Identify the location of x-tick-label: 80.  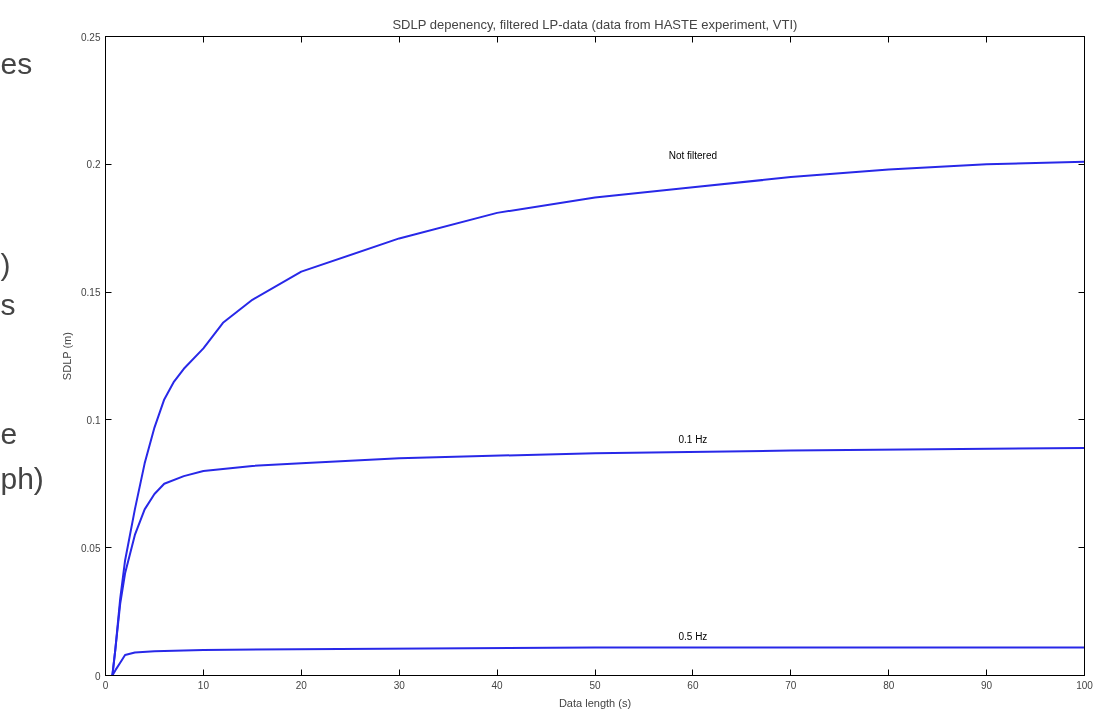
(889, 685).